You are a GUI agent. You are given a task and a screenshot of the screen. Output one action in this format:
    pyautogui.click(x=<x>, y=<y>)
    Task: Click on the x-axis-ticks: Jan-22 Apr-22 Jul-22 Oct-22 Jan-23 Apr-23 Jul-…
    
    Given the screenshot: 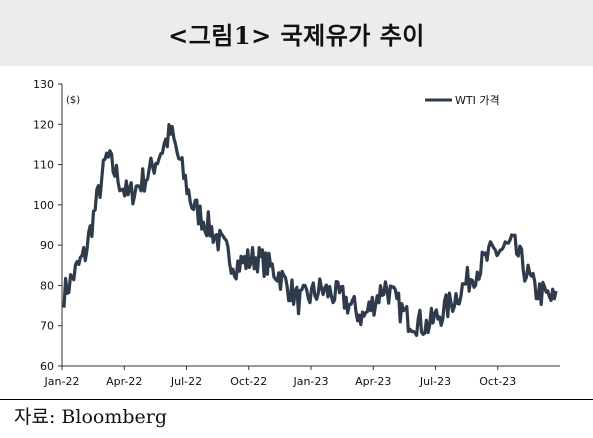 What is the action you would take?
    pyautogui.click(x=280, y=377)
    